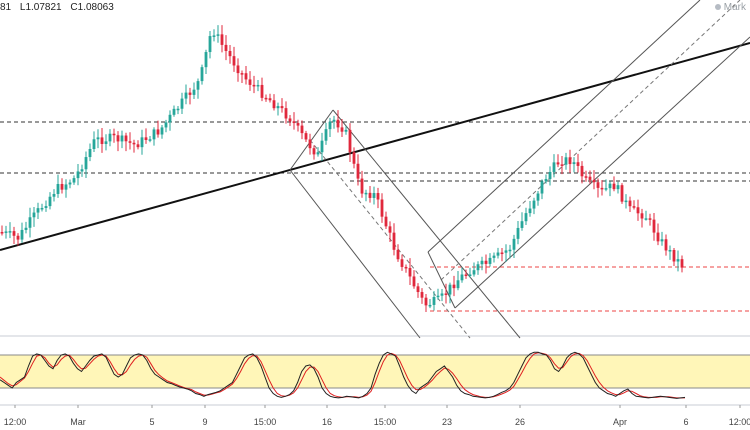  I want to click on watermark-dot-icon, so click(717, 7).